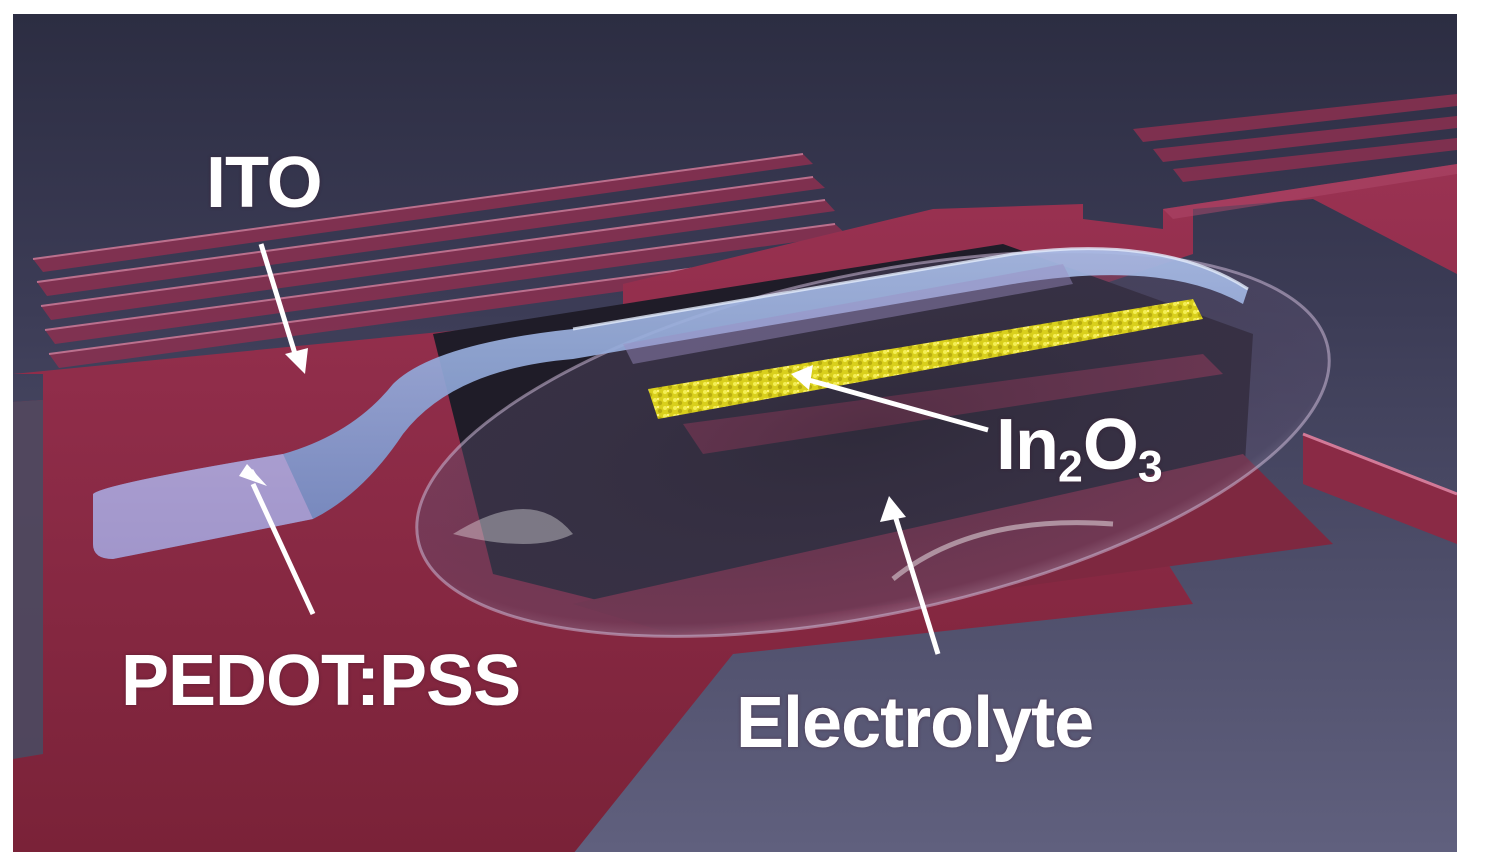  Describe the element at coordinates (445, 260) in the screenshot. I see `ito-fingers-left` at that location.